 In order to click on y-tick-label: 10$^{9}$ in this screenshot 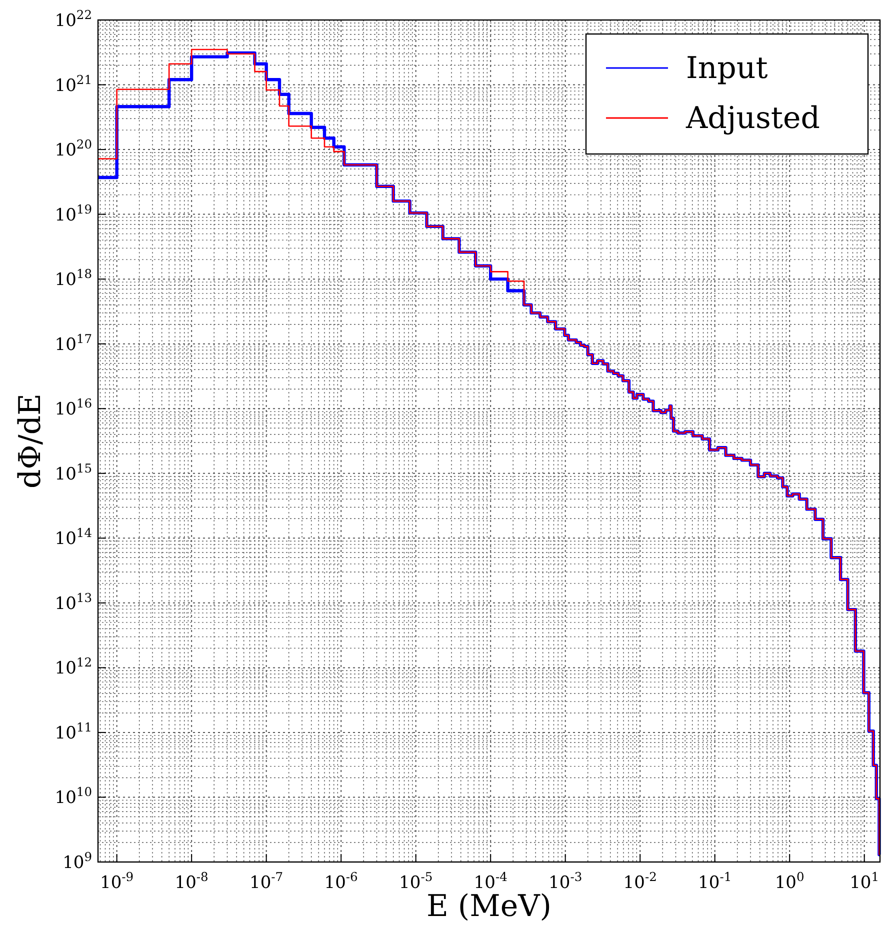, I will do `click(77, 861)`.